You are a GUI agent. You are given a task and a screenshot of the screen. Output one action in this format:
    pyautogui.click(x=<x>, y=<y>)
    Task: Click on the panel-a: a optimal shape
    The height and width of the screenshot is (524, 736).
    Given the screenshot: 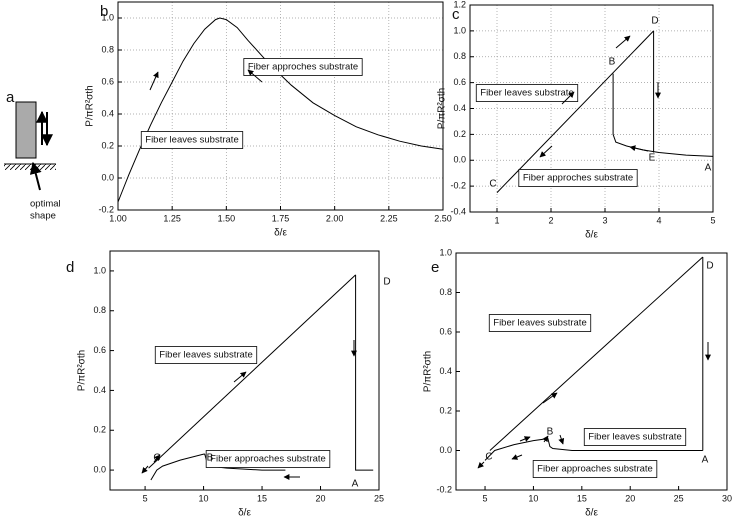 What is the action you would take?
    pyautogui.click(x=32, y=155)
    